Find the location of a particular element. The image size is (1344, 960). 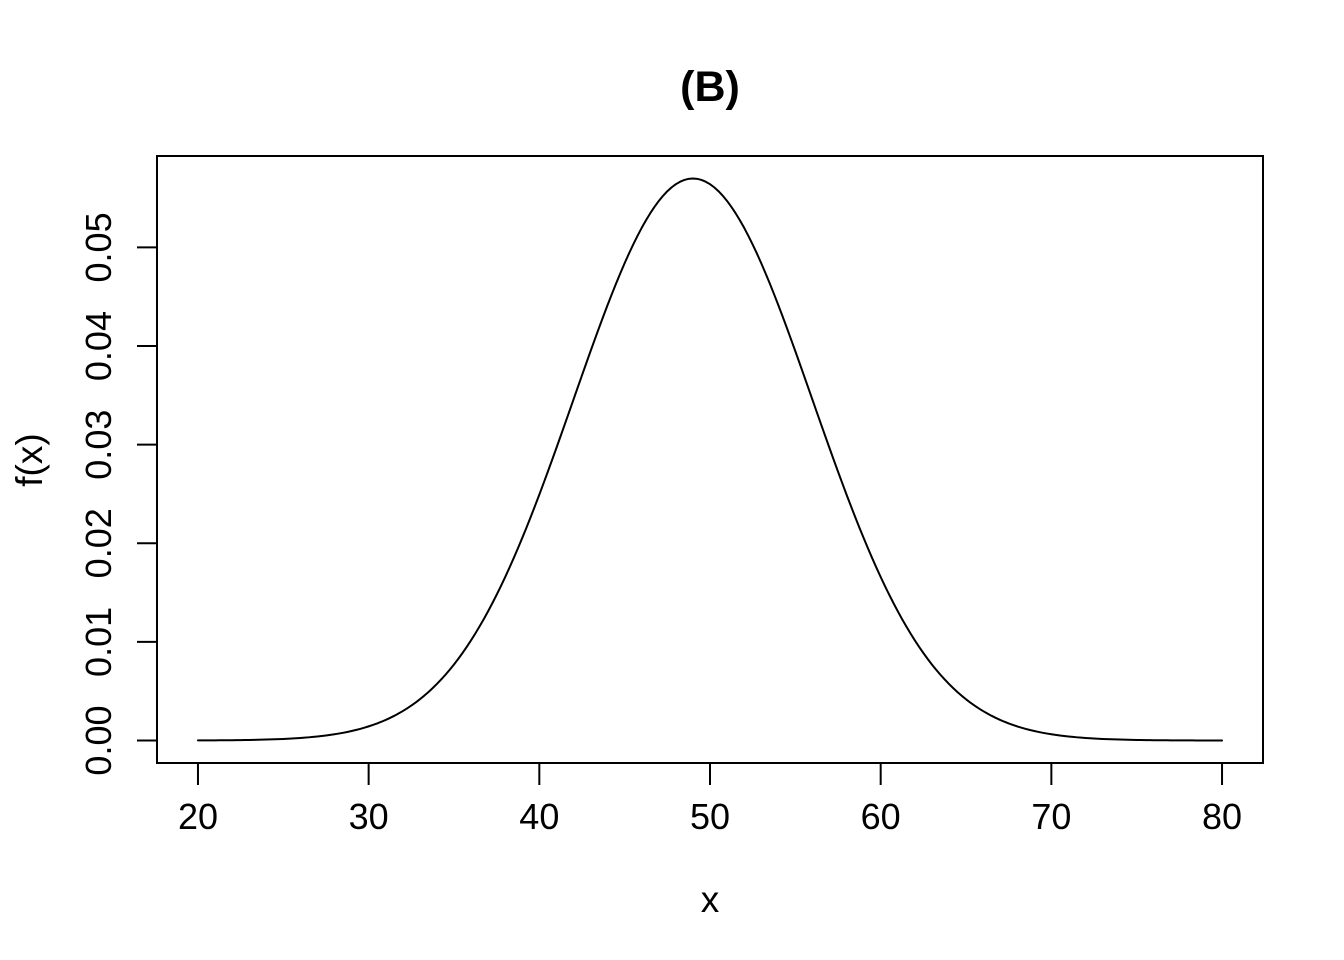

chart-title: (B) is located at coordinates (710, 87).